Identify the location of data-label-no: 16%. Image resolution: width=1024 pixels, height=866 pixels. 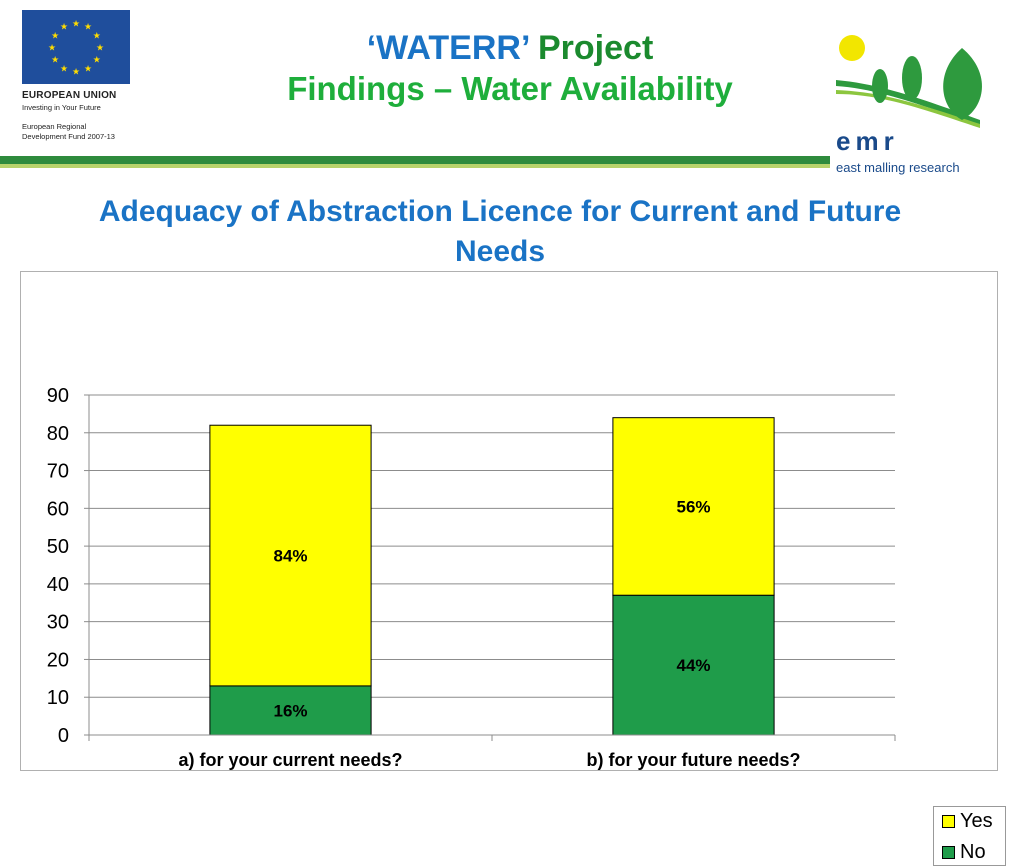
(290, 710).